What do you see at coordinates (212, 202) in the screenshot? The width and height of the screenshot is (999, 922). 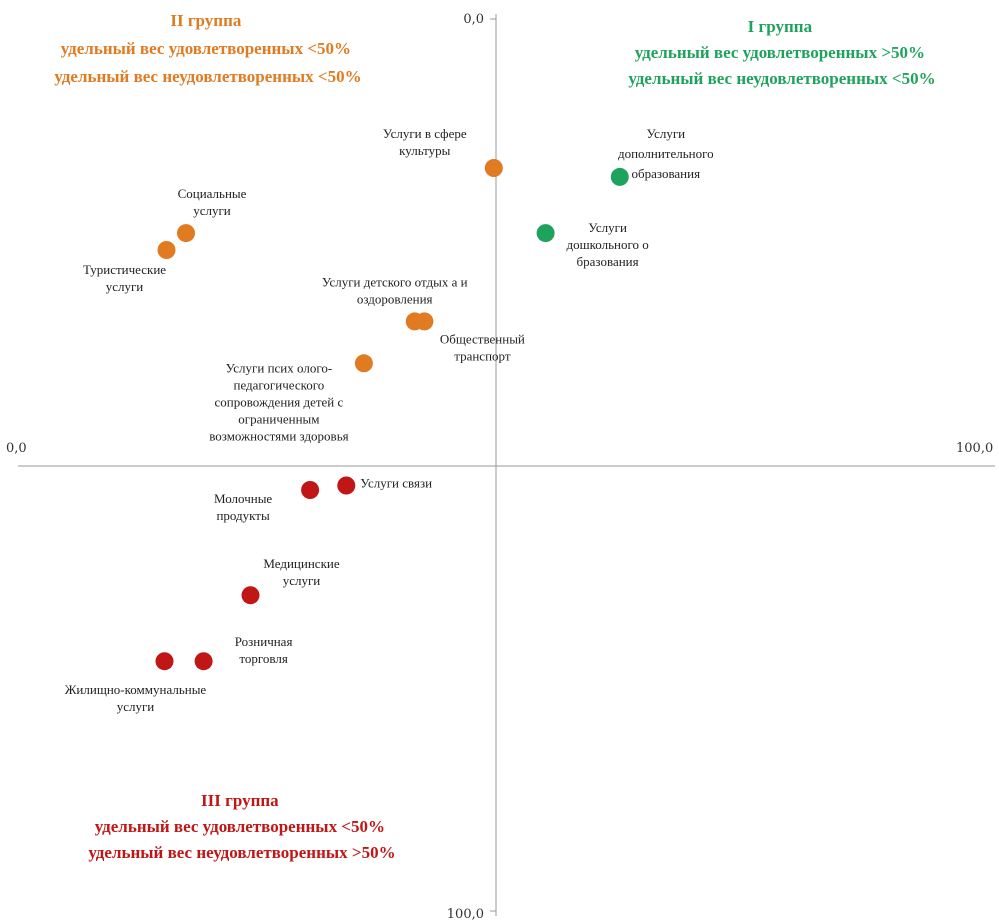 I see `data-point-label: Социальные услуги` at bounding box center [212, 202].